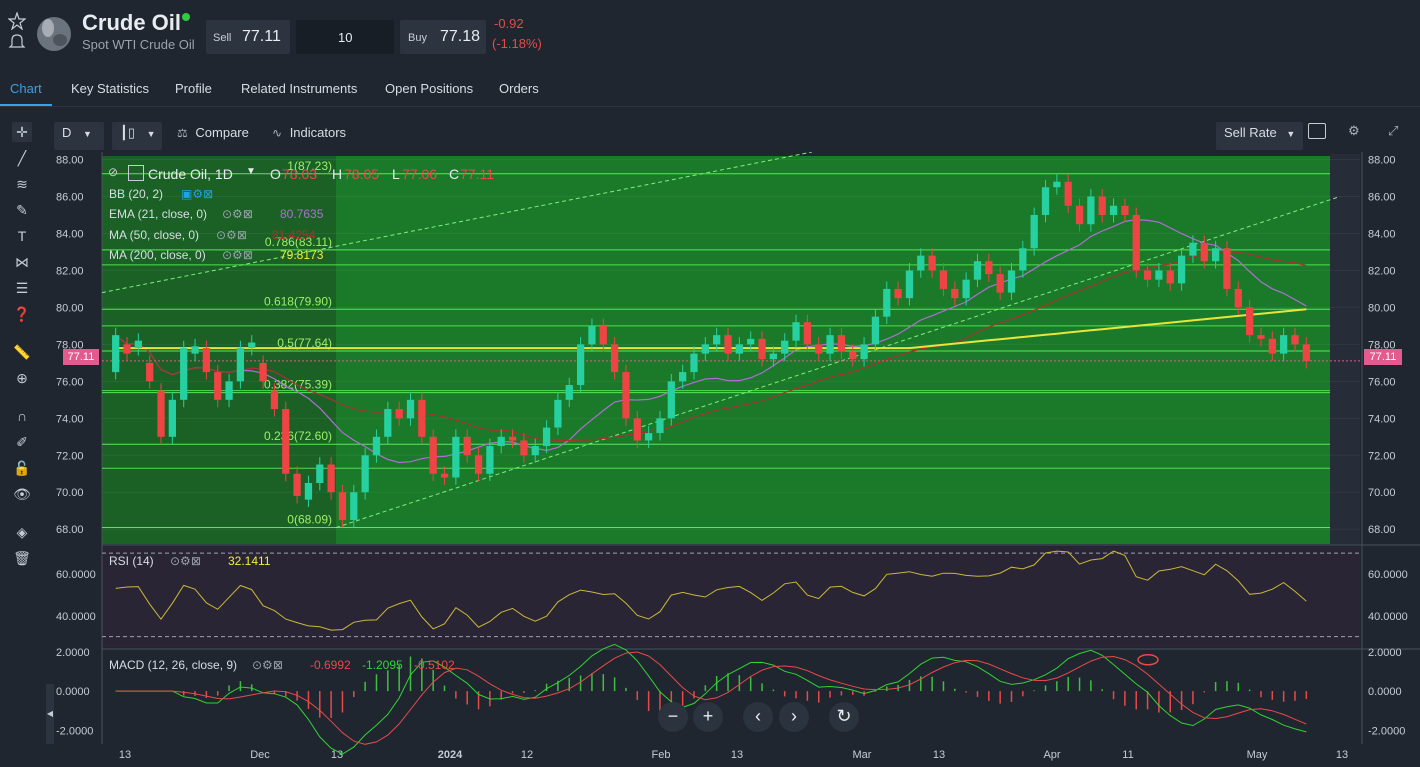 This screenshot has height=767, width=1420. I want to click on star-icon, so click(17, 21).